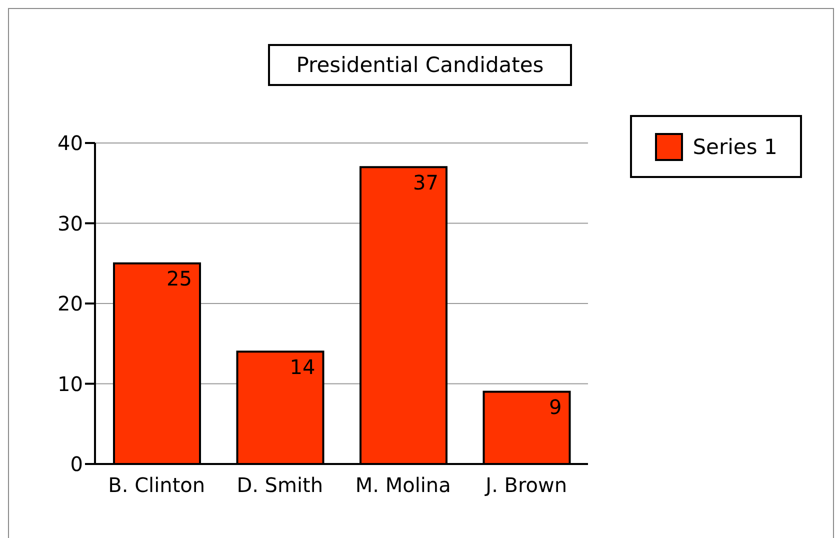 The height and width of the screenshot is (538, 836). What do you see at coordinates (403, 485) in the screenshot?
I see `x-tick-label: M. Molina` at bounding box center [403, 485].